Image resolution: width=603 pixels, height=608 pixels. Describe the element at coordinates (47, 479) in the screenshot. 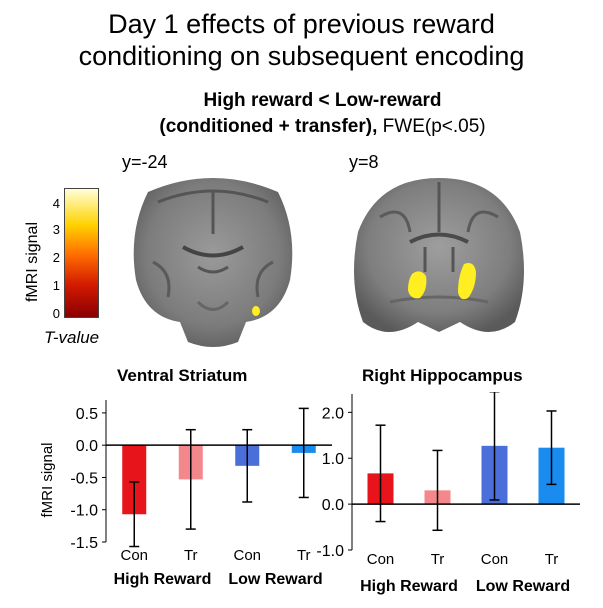

I see `y-axis-label: fMRI signal` at that location.